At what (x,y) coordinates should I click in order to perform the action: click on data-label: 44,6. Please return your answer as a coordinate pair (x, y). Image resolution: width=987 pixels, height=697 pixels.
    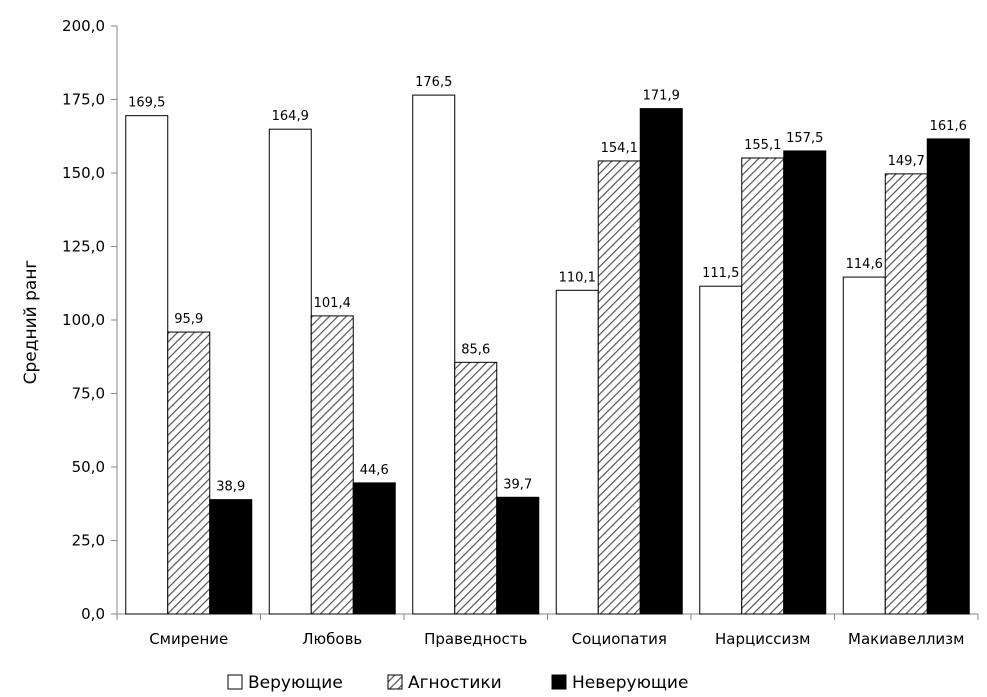
    Looking at the image, I should click on (374, 470).